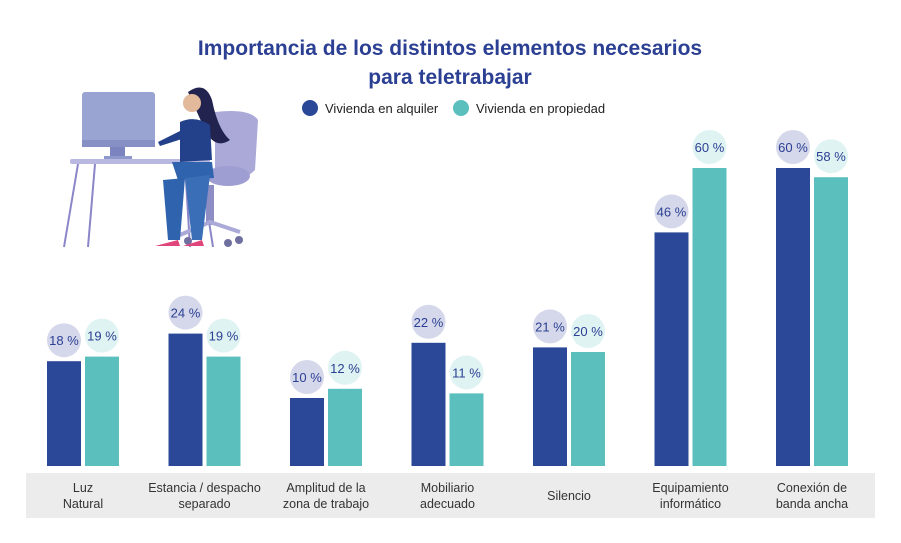  I want to click on title-line-2: para teletrabajar, so click(450, 77).